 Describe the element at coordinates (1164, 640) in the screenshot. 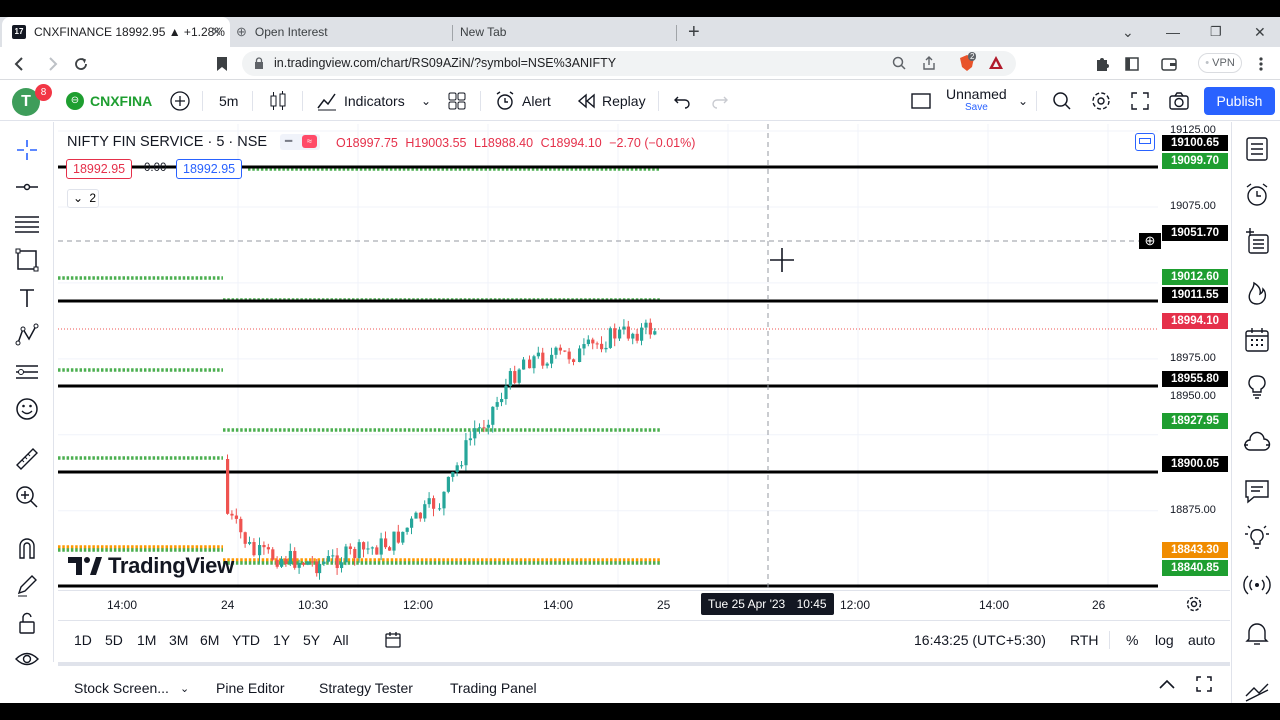

I see `log-scale-toggle: log` at that location.